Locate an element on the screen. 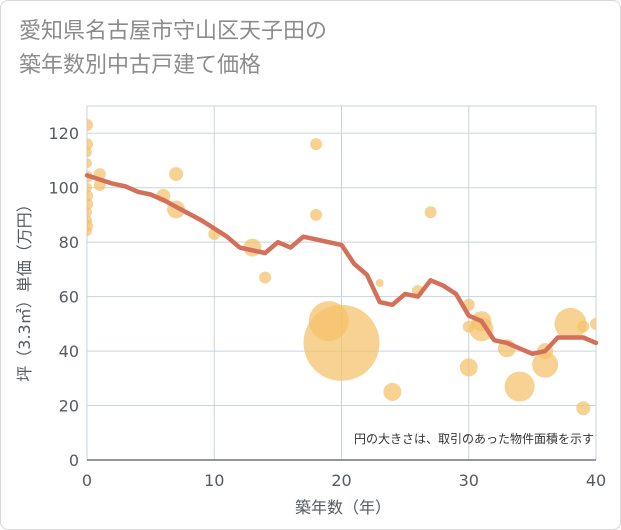 The width and height of the screenshot is (621, 530). y-axis-label: 坪（3.3㎡）単価（万円） is located at coordinates (24, 288).